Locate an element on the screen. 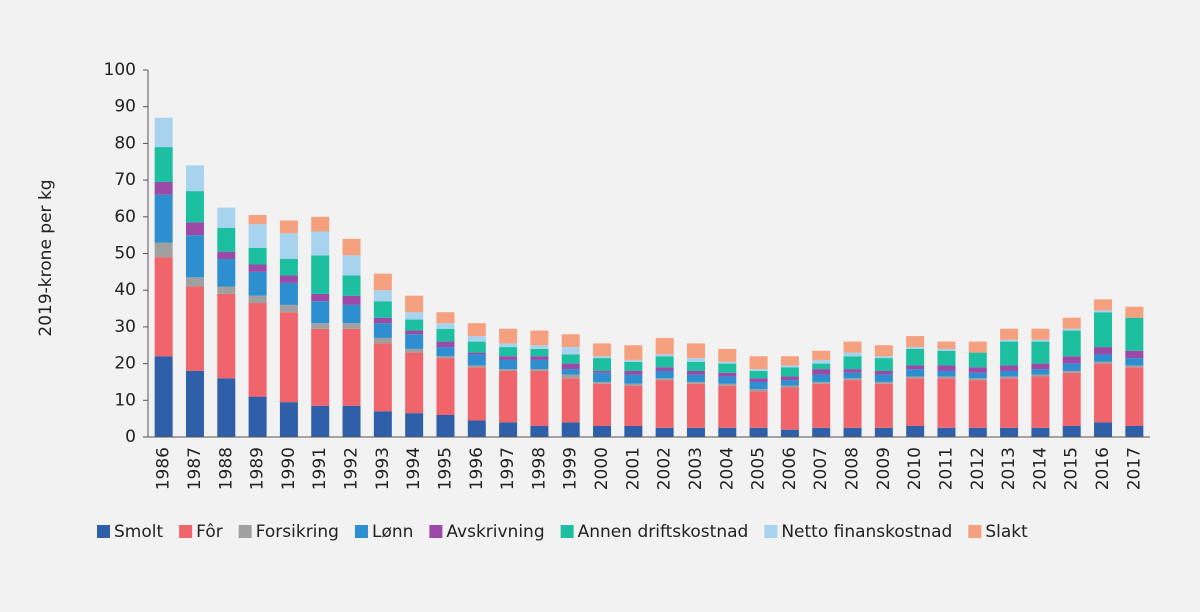  y-tick-label: 80 is located at coordinates (125, 143).